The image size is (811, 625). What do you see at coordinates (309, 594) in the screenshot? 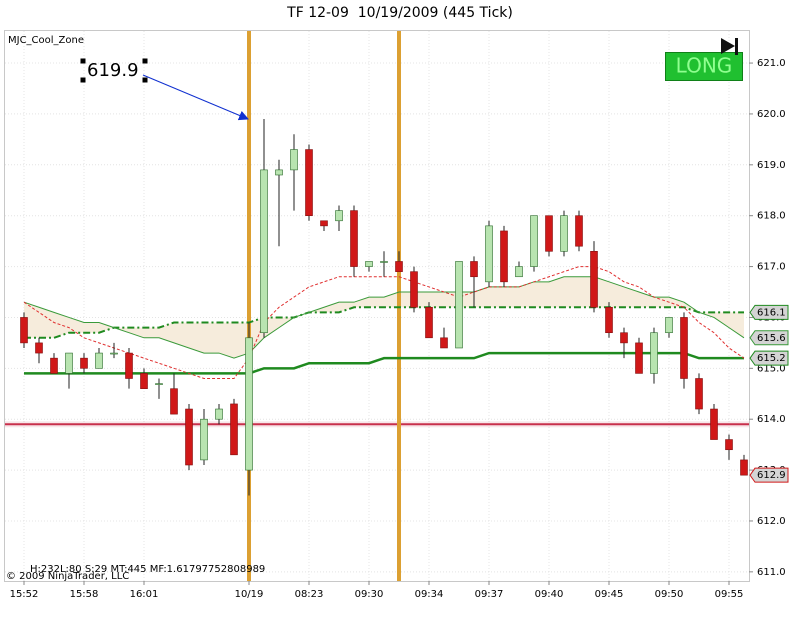
I see `x-tick-label: 08:23` at bounding box center [309, 594].